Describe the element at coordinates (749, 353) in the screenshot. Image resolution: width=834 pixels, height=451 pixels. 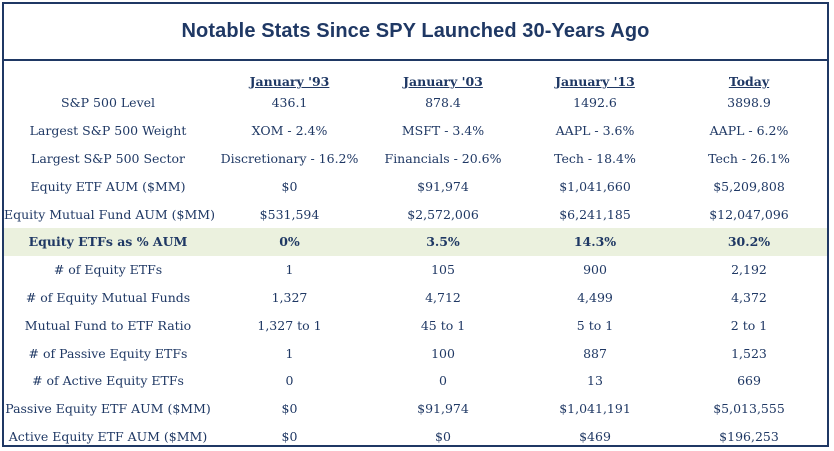
I see `cell-value: 1,523` at that location.